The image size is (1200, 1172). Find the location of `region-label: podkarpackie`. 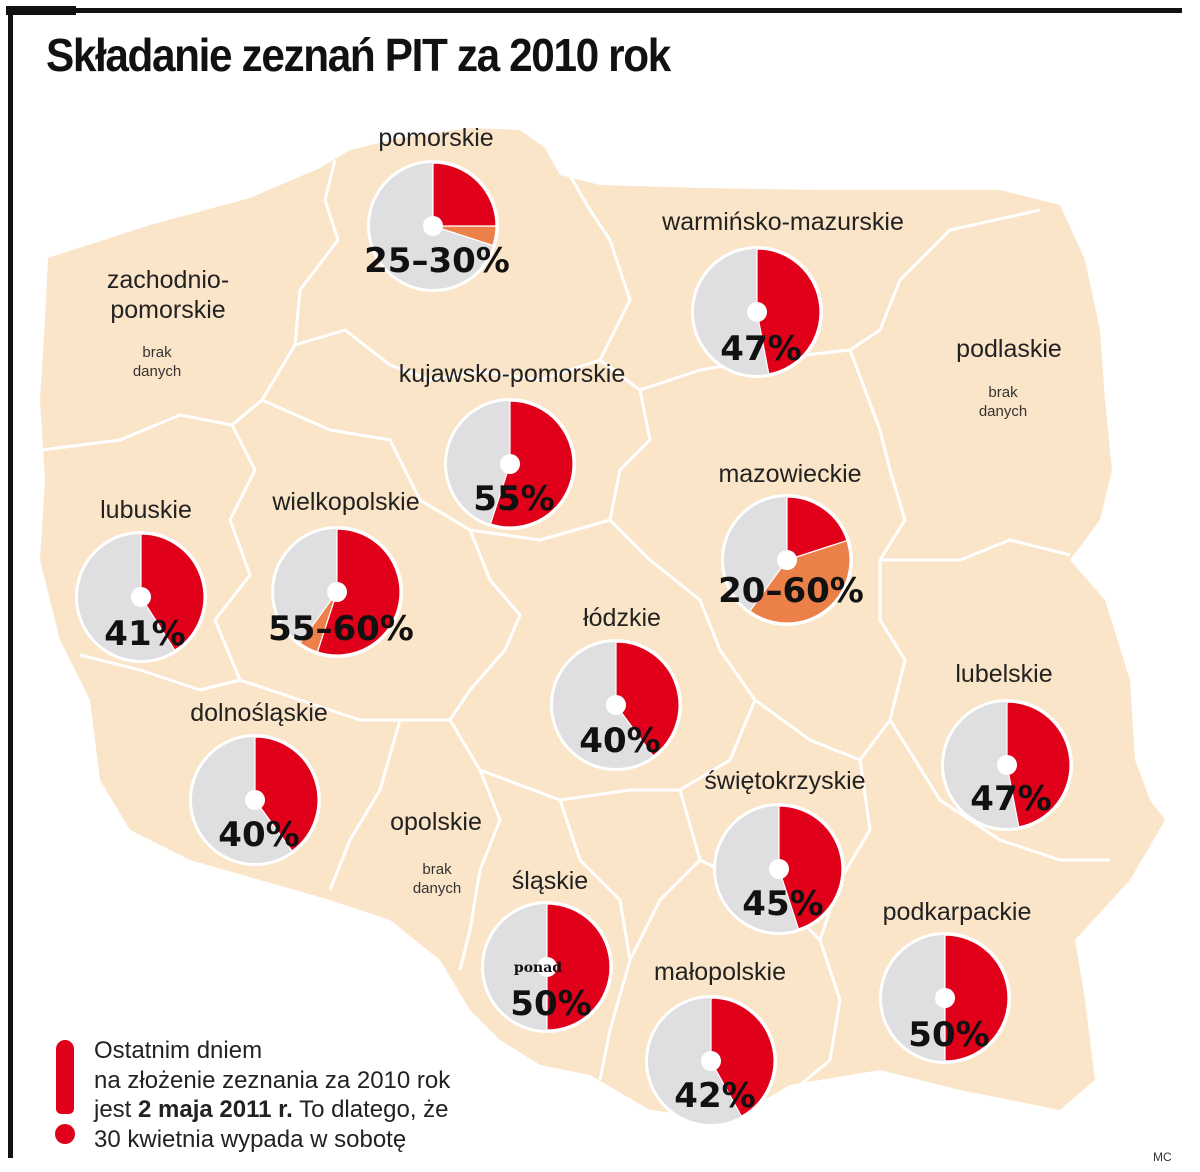

region-label: podkarpackie is located at coordinates (957, 912).